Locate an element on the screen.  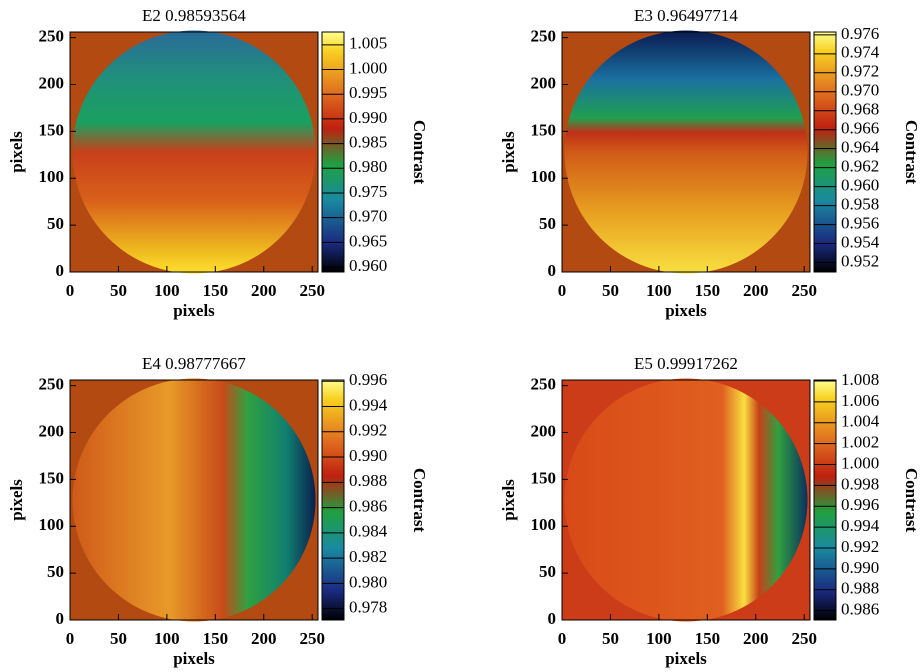
panel-title: E2 0.98593564 is located at coordinates (194, 15).